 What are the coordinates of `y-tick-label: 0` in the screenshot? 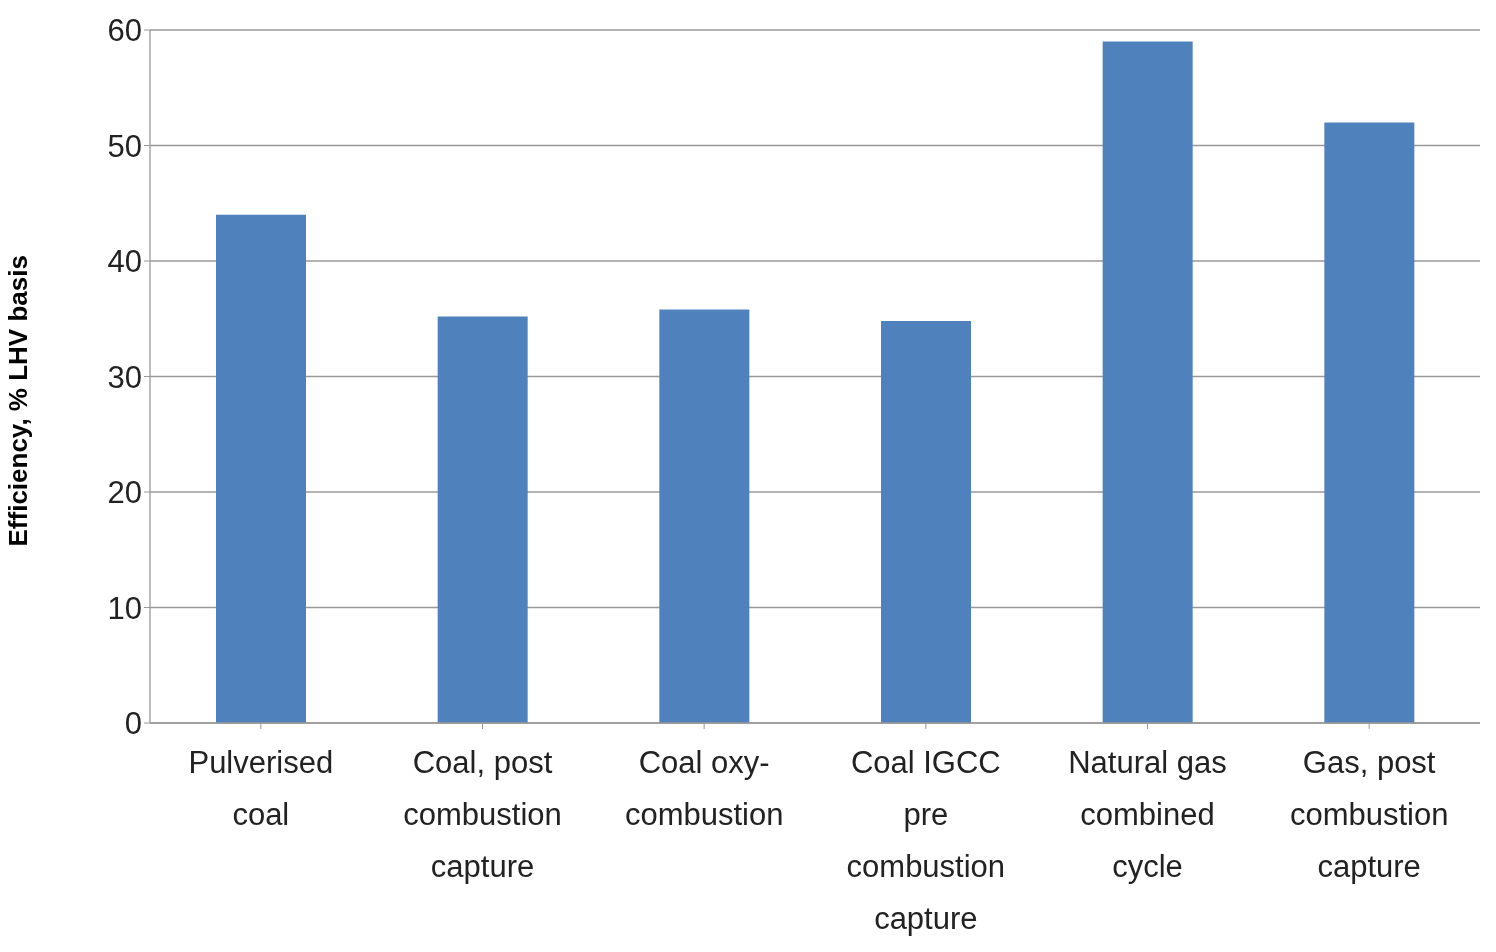 It's located at (133, 724).